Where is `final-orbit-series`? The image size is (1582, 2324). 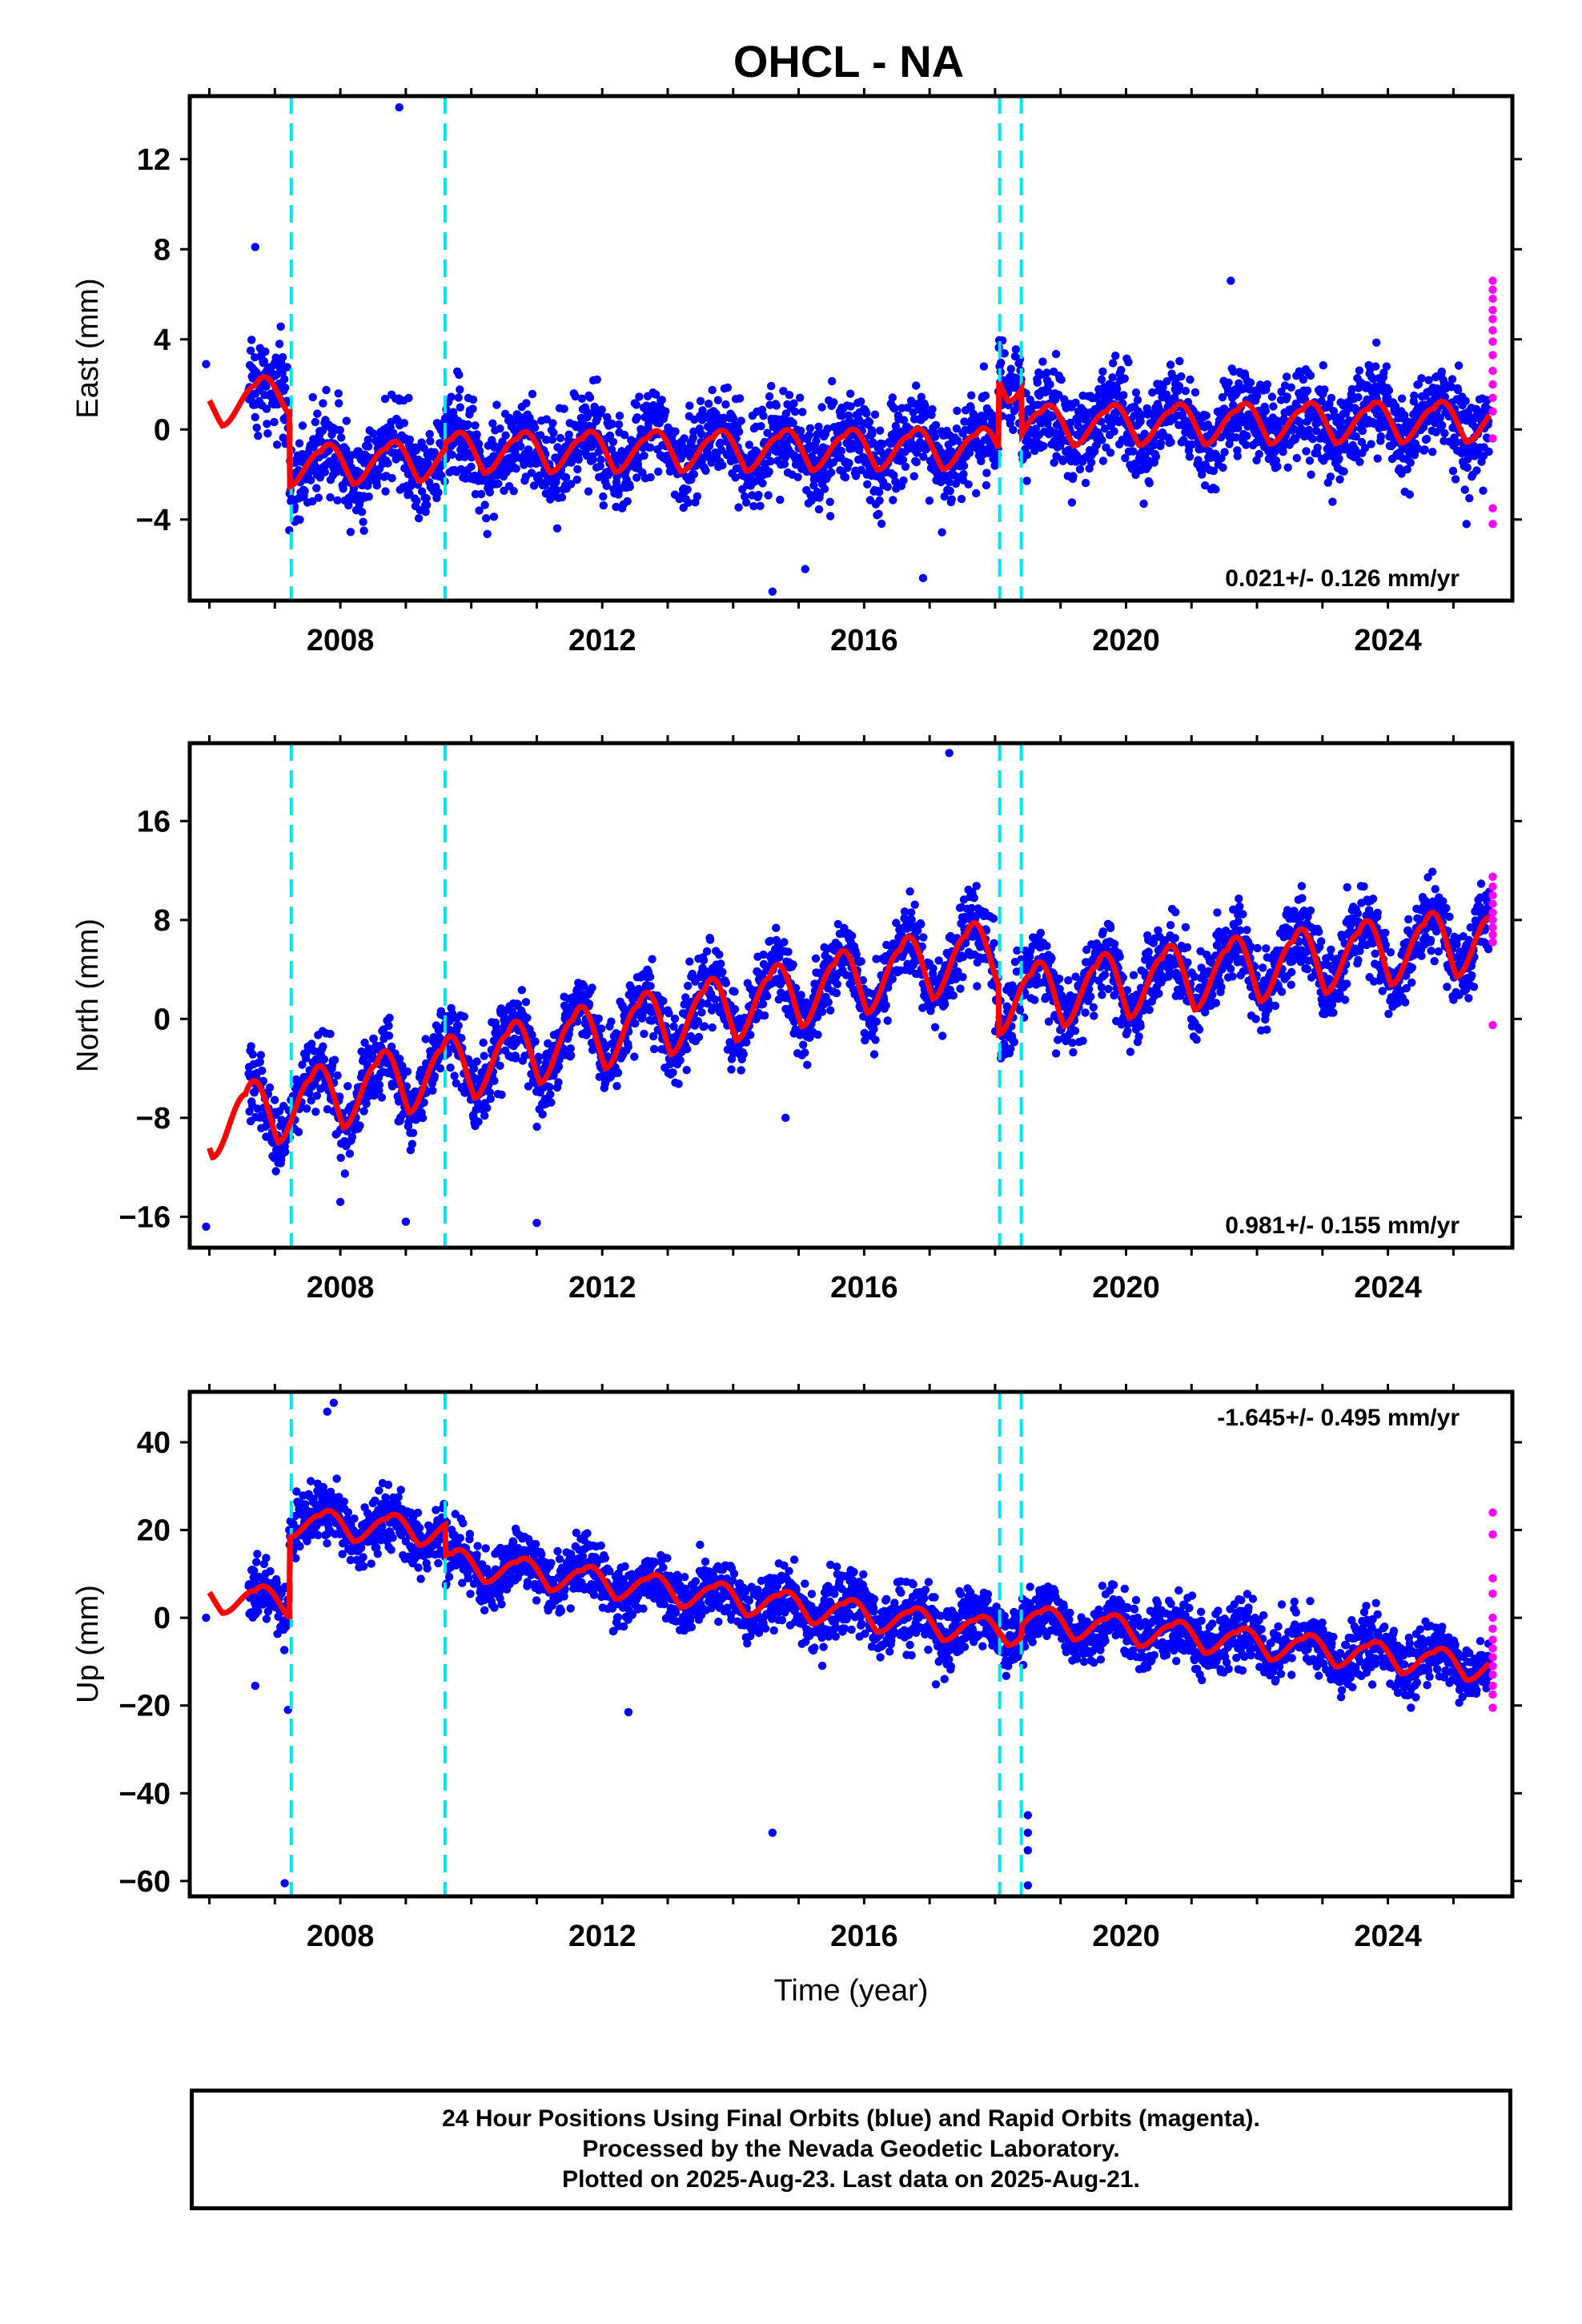 final-orbit-series is located at coordinates (869, 1022).